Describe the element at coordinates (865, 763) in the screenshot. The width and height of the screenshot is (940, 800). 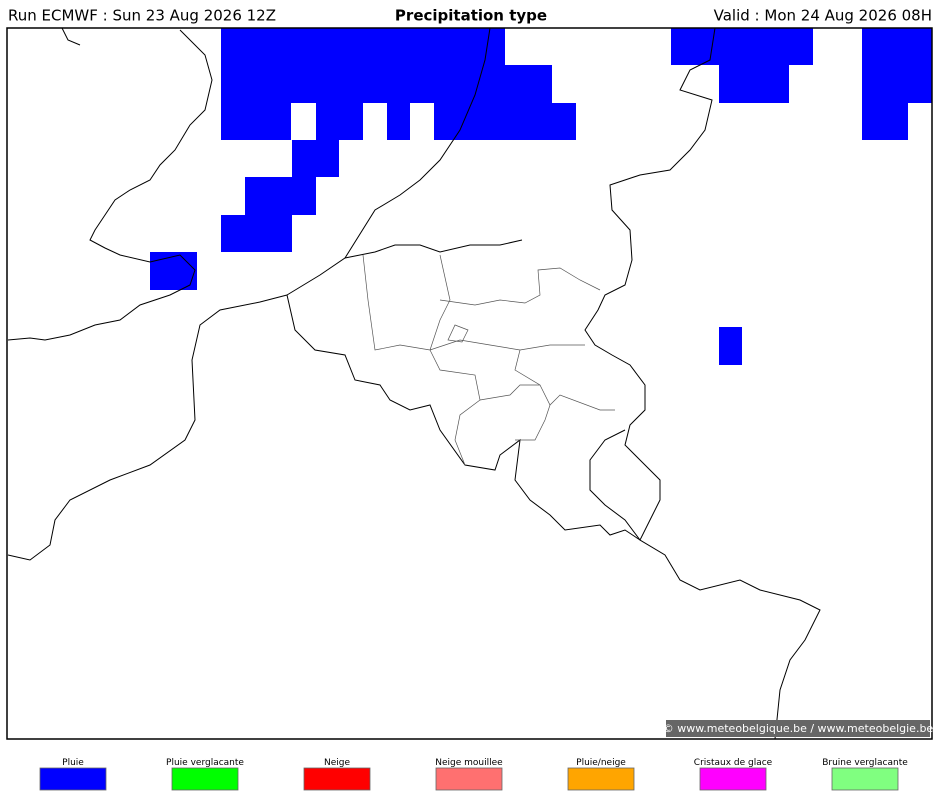
I see `legend-label: Bruine verglacante` at that location.